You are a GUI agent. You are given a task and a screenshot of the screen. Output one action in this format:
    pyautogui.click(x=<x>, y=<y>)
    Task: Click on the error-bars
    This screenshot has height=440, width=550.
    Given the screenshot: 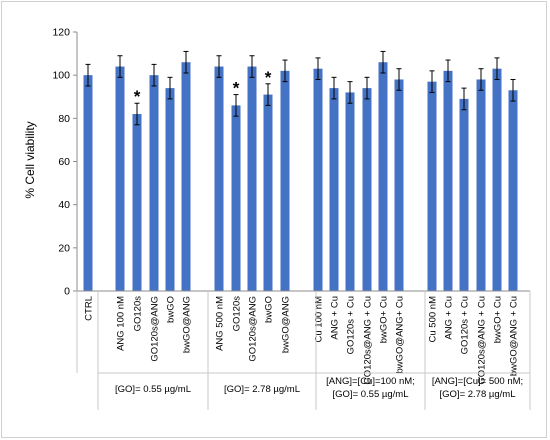 What is the action you would take?
    pyautogui.click(x=300, y=88)
    